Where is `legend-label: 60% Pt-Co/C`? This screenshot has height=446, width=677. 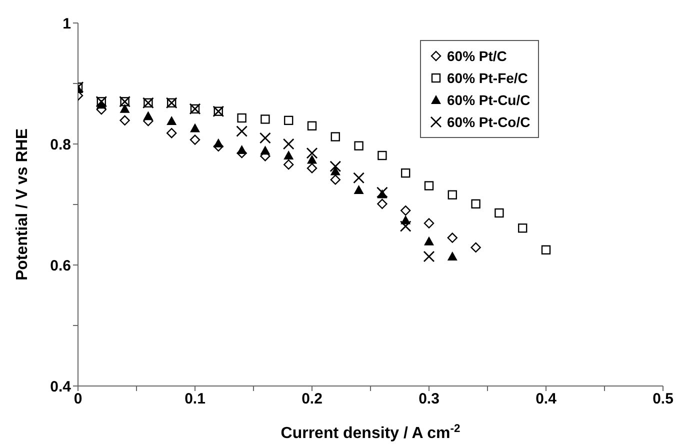
legend-label: 60% Pt-Co/C is located at coordinates (488, 122).